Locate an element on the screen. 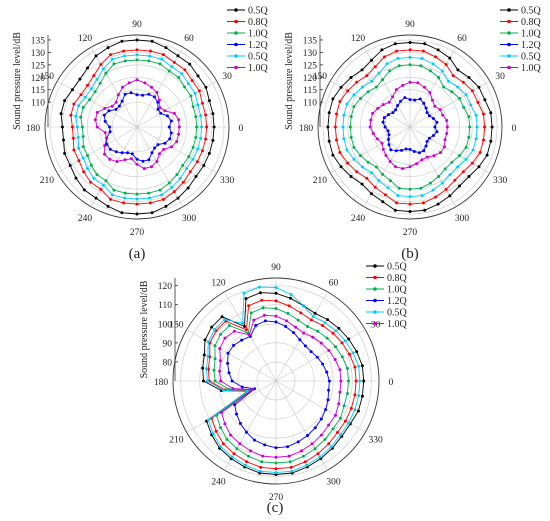 The width and height of the screenshot is (550, 521). angle-tick-label: 60 is located at coordinates (334, 283).